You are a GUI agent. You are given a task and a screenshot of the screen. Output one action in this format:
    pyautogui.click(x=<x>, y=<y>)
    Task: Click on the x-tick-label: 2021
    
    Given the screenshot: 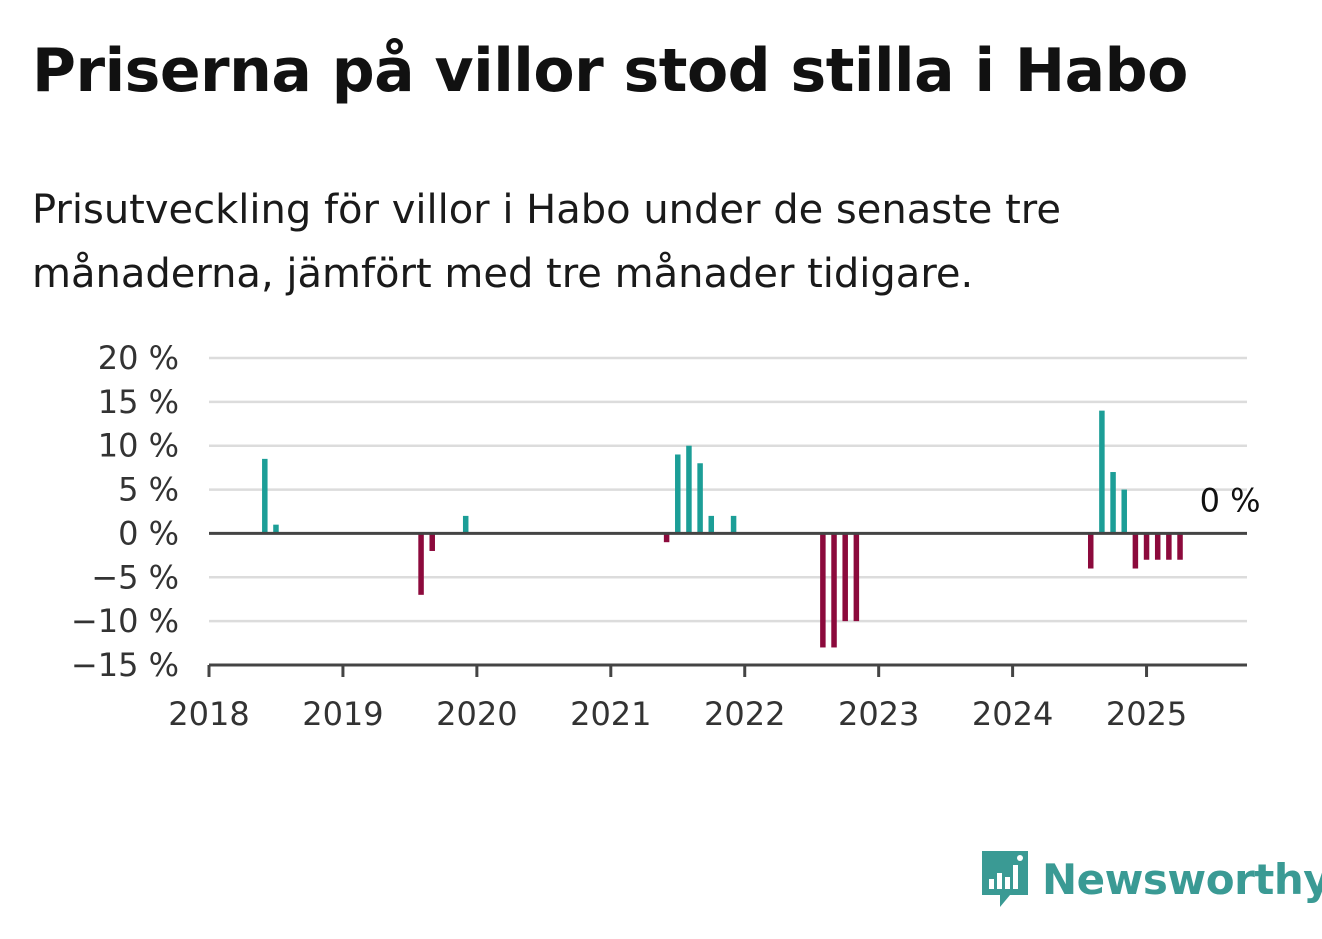 What is the action you would take?
    pyautogui.click(x=610, y=714)
    